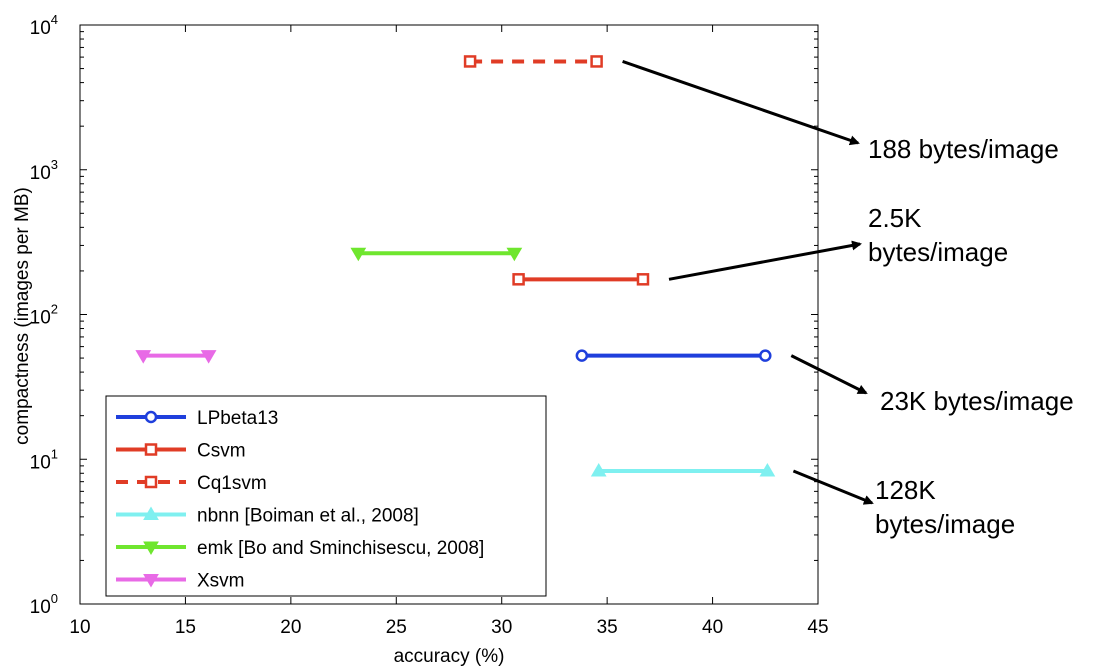 Image resolution: width=1118 pixels, height=669 pixels. I want to click on legend-item: Xsvm, so click(180, 581).